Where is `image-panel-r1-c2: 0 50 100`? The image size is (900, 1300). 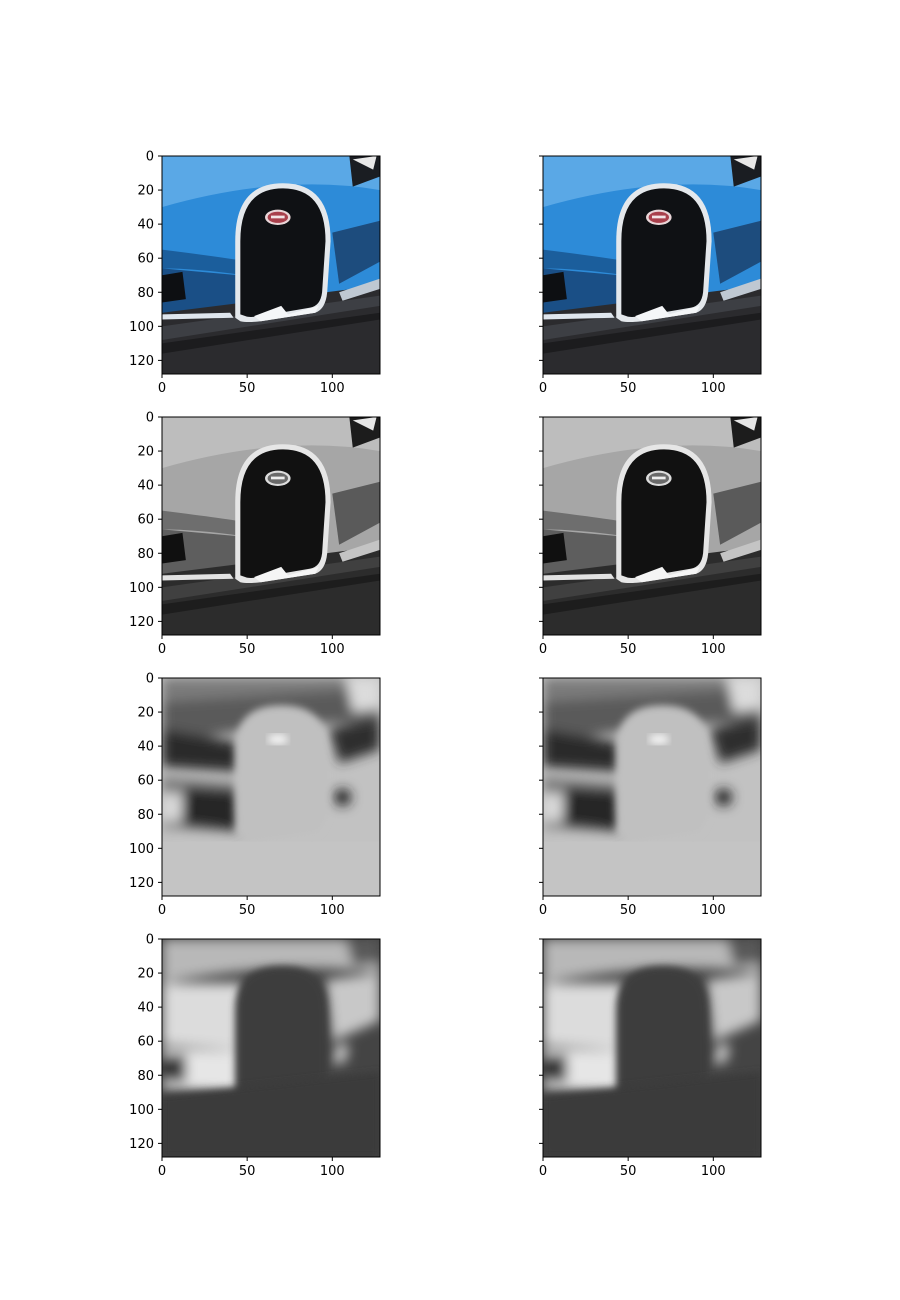
image-panel-r1-c2: 0 50 100 is located at coordinates (650, 275).